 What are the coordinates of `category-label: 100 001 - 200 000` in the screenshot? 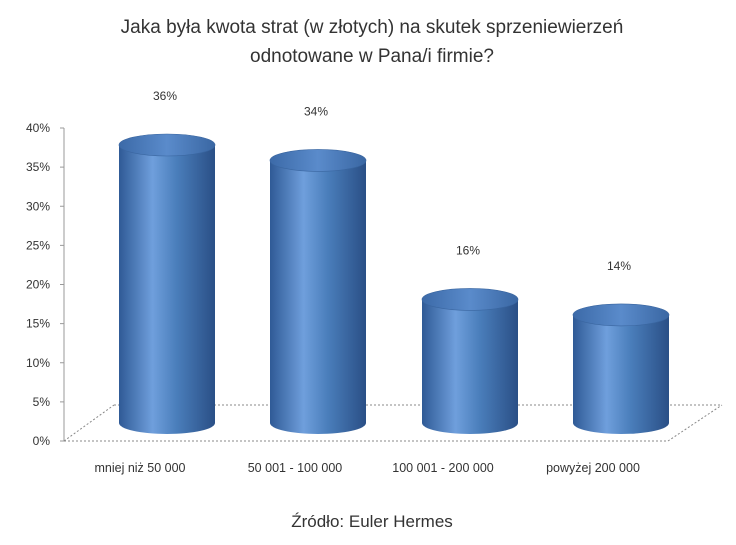 It's located at (443, 468).